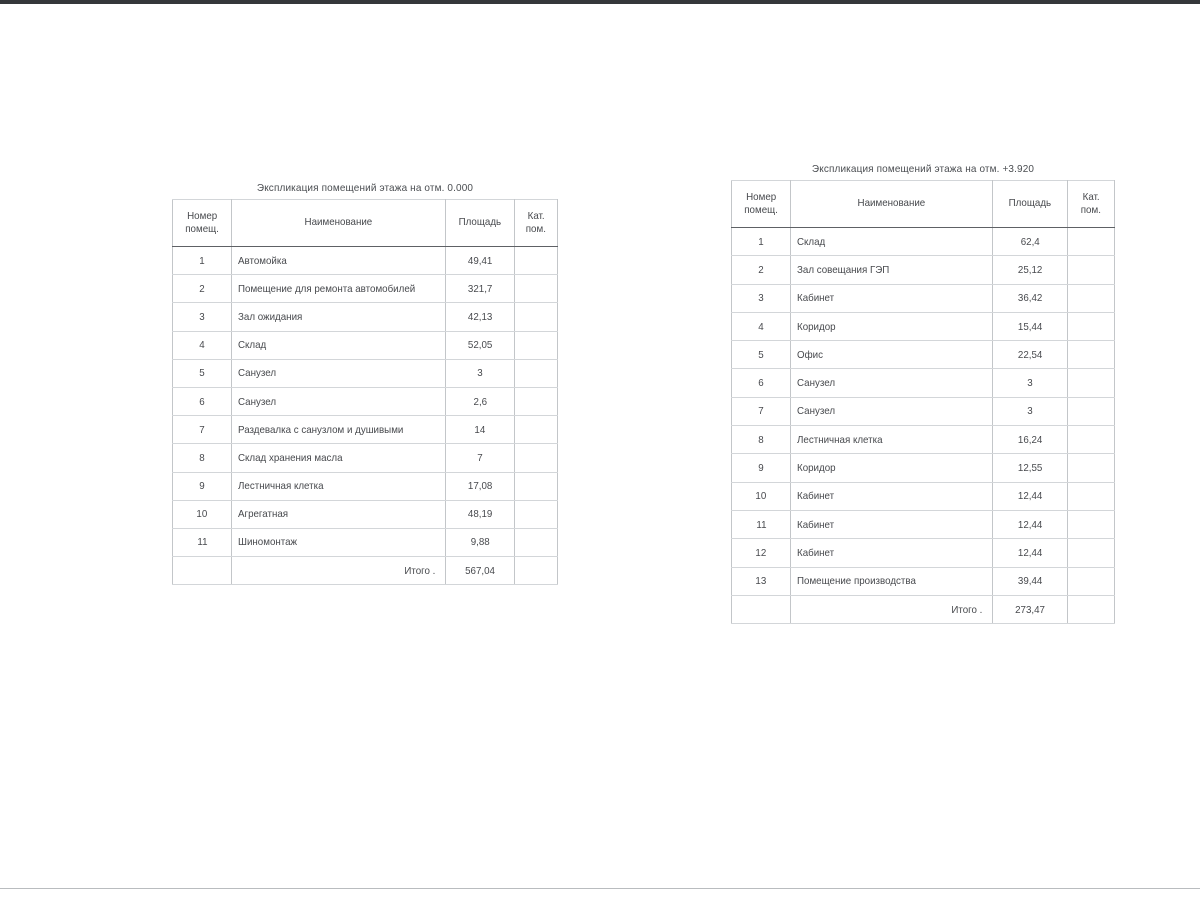 Image resolution: width=1200 pixels, height=900 pixels. What do you see at coordinates (761, 553) in the screenshot?
I see `cell-room-number: 12` at bounding box center [761, 553].